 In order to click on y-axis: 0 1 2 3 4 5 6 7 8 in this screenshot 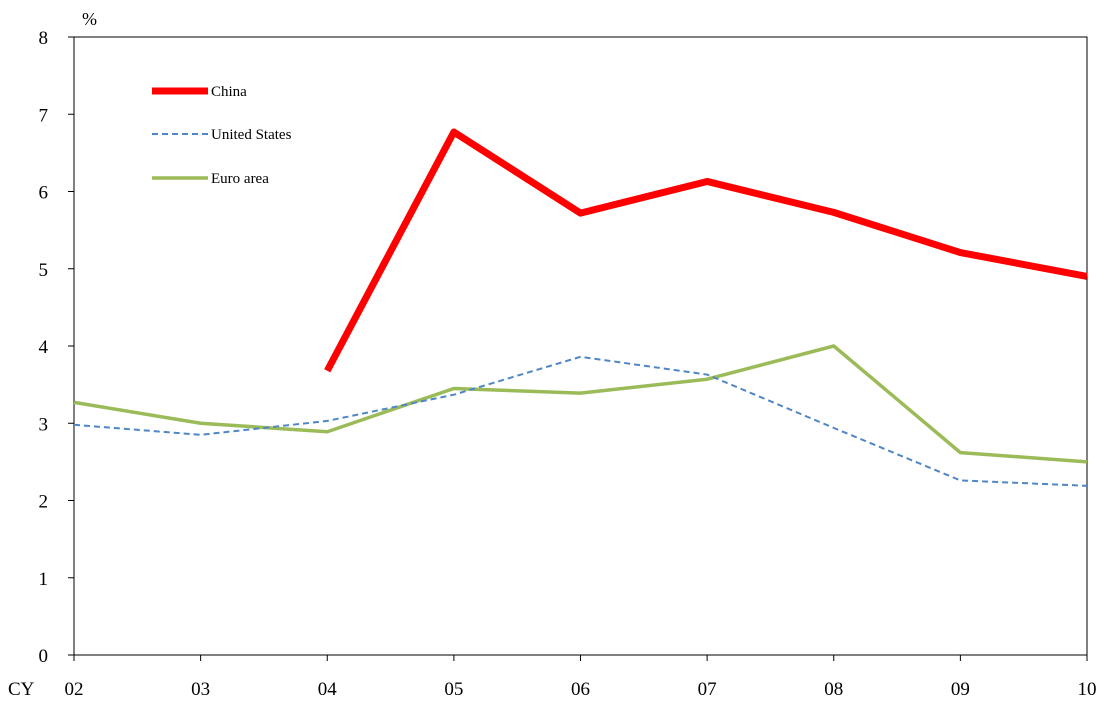, I will do `click(57, 347)`.